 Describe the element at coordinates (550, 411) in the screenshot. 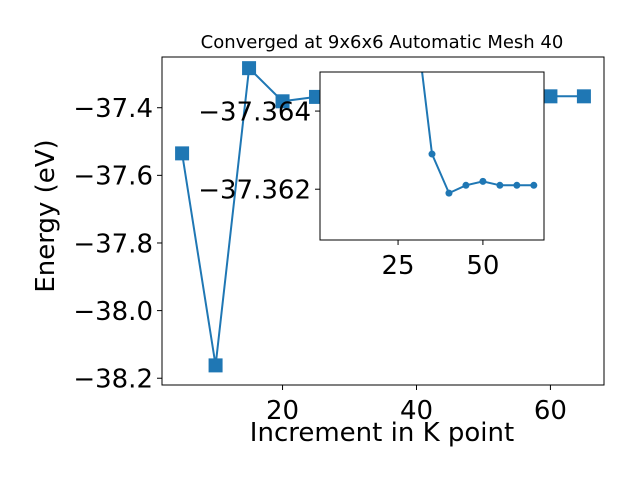

I see `main-x-tick-label: 60` at that location.